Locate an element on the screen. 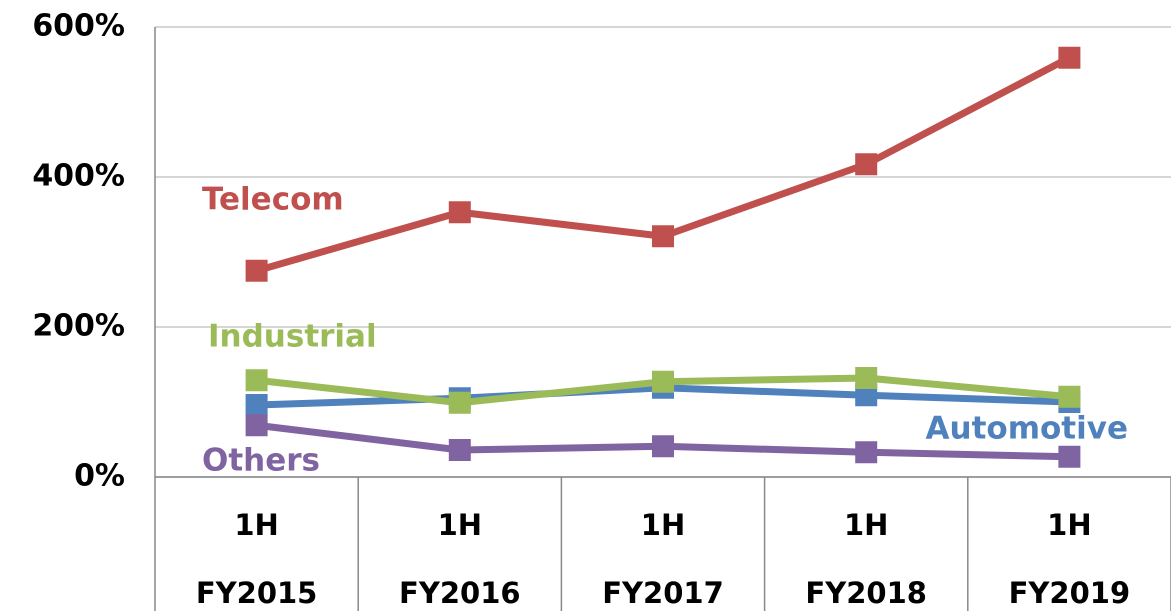 This screenshot has width=1171, height=611. x-tick-label: FY2019 is located at coordinates (1070, 593).